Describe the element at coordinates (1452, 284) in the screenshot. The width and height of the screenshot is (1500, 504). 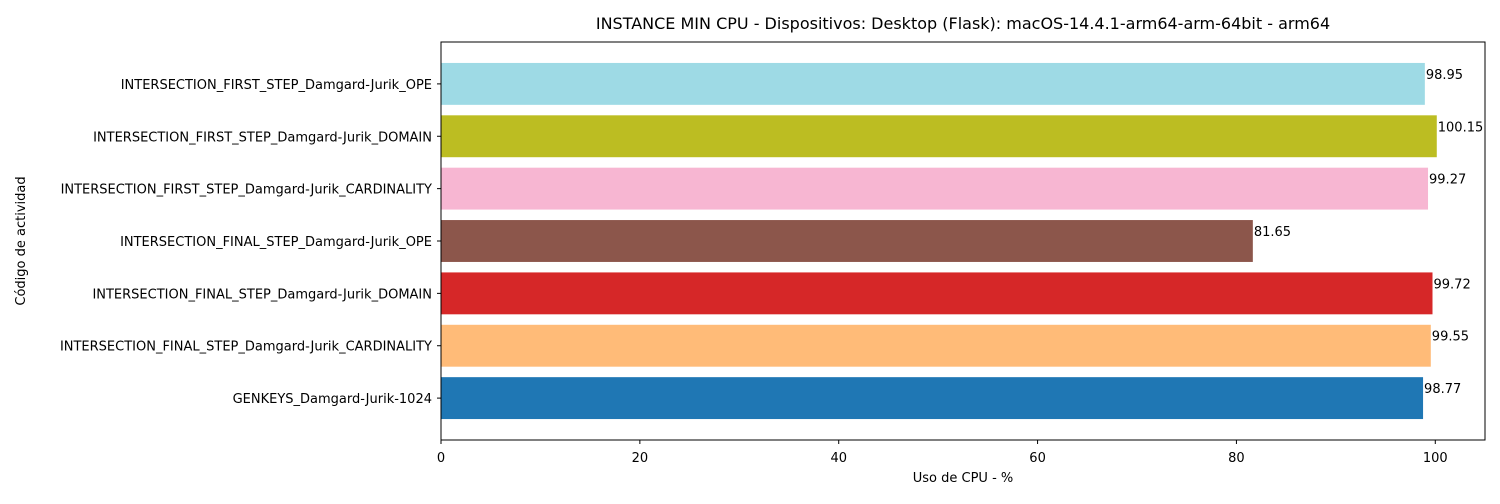
I see `bar-value-label: 99.72` at that location.